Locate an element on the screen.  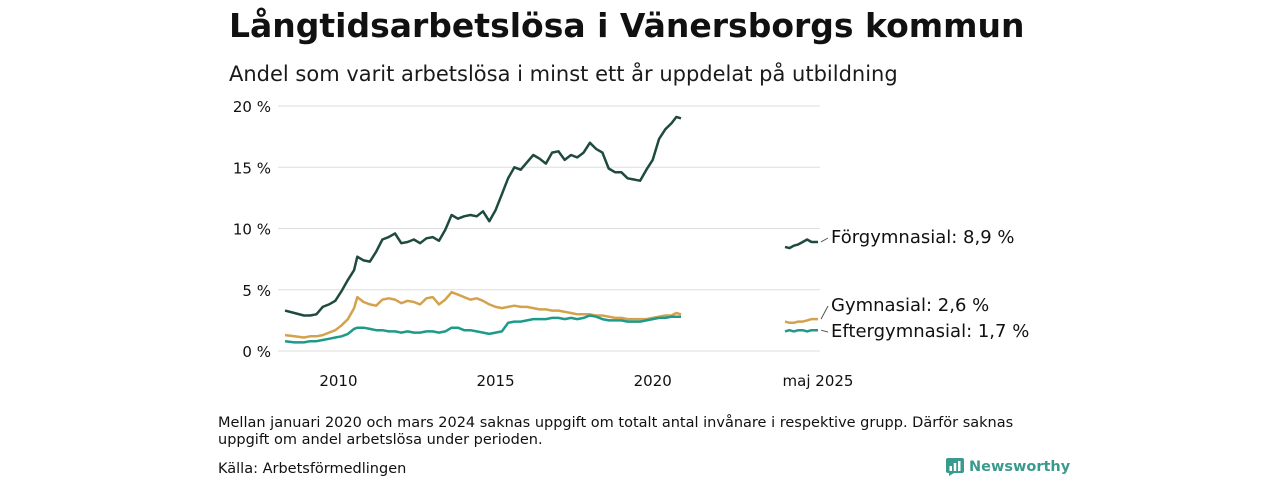
y-axis-ticks: 0 % 5 % 10 % 15 % 20 % is located at coordinates (252, 229).